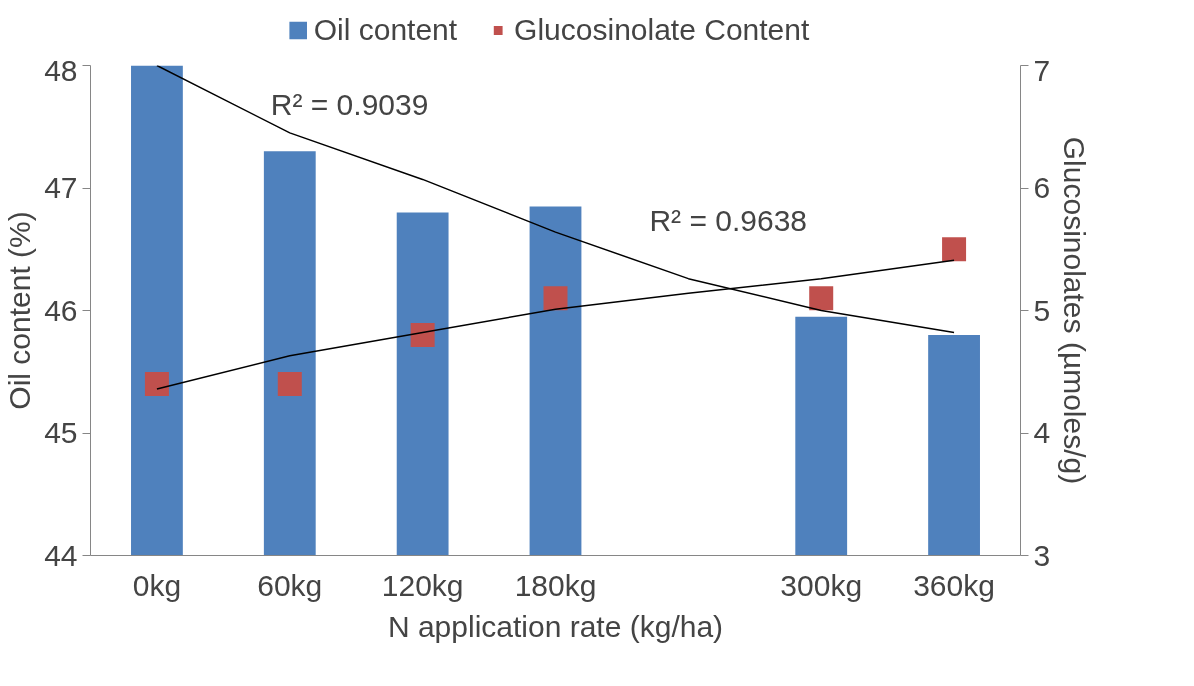  Describe the element at coordinates (1042, 555) in the screenshot. I see `y2-tick-label: 3` at that location.